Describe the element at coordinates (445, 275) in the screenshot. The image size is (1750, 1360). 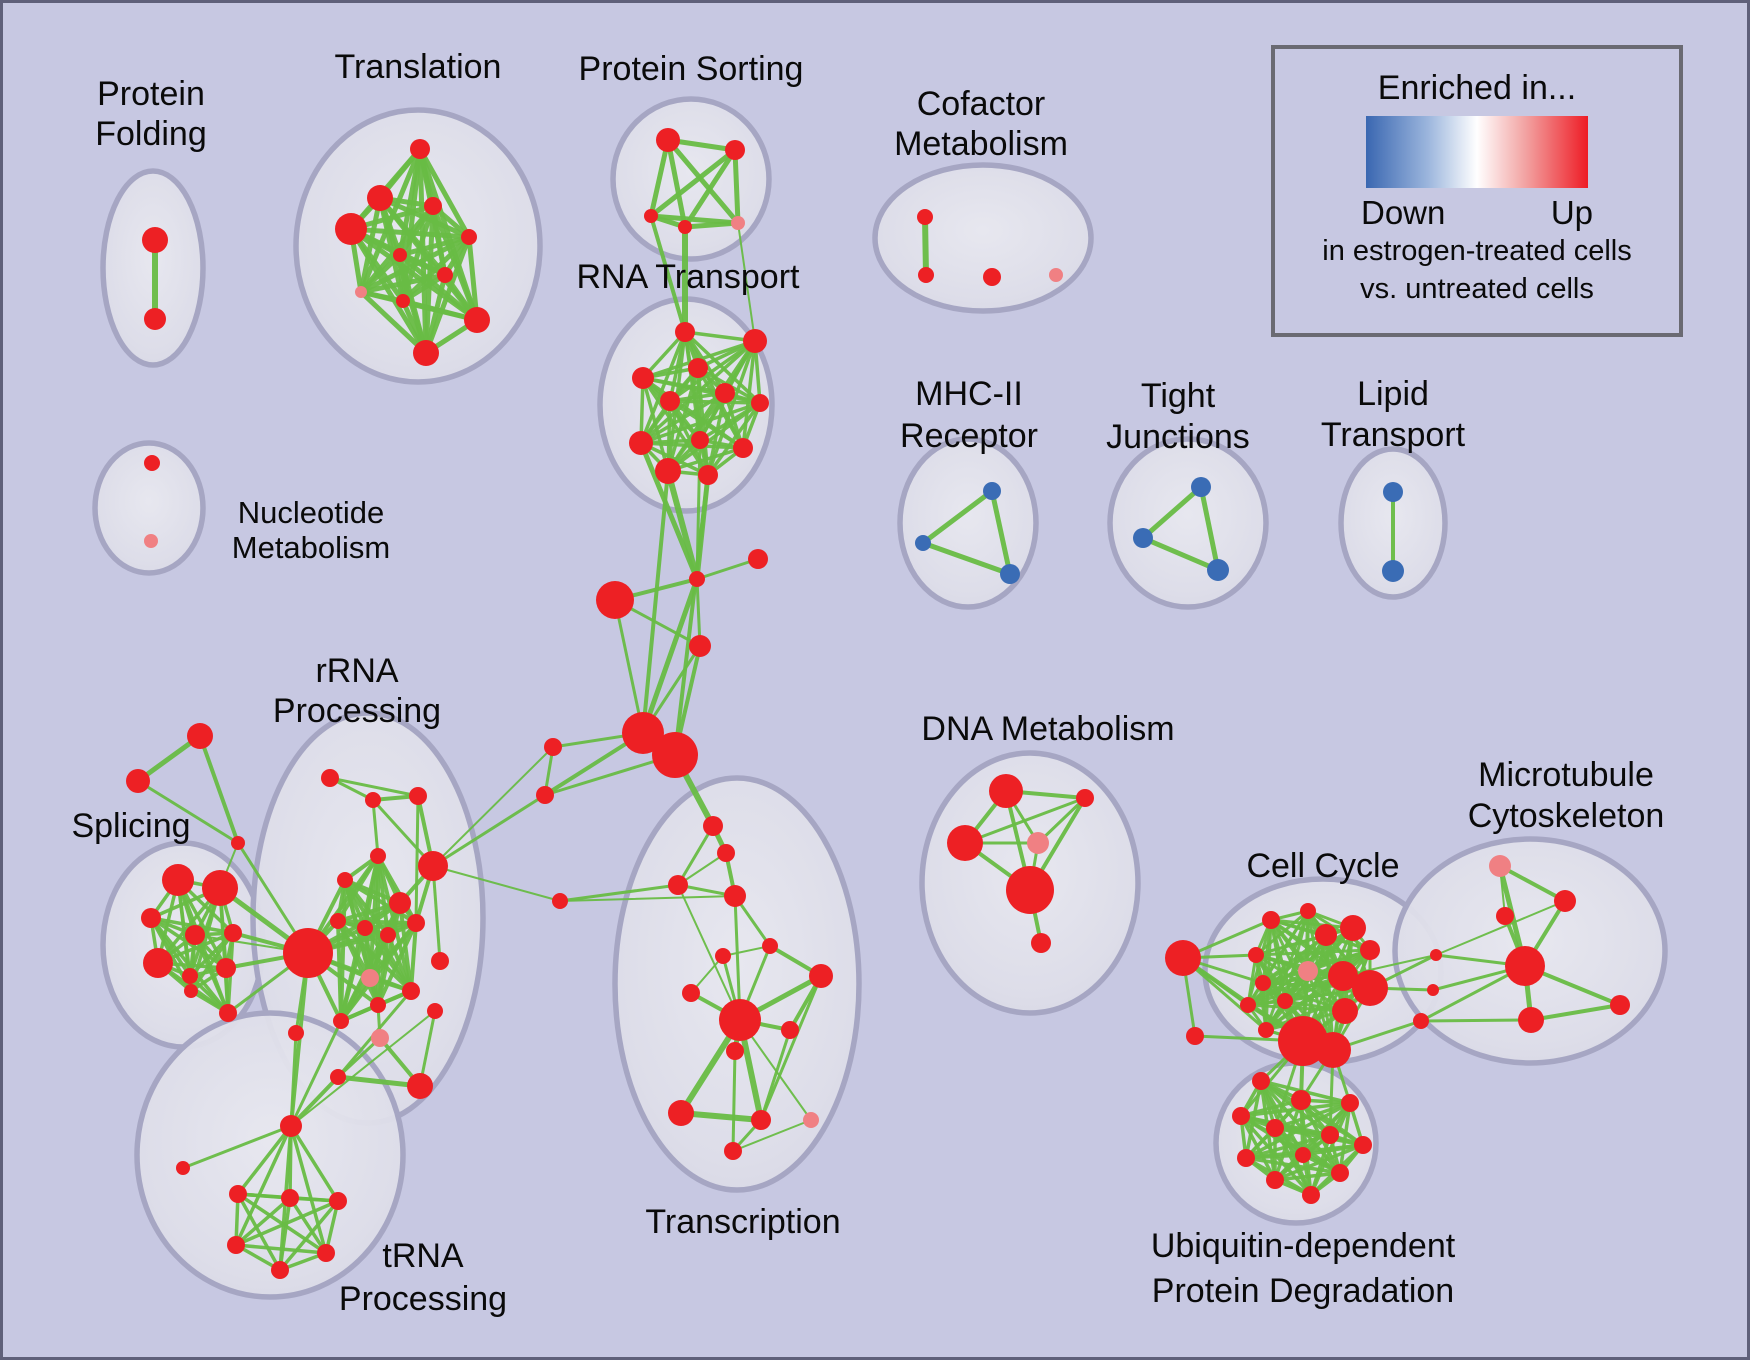
I see `node-tr7` at that location.